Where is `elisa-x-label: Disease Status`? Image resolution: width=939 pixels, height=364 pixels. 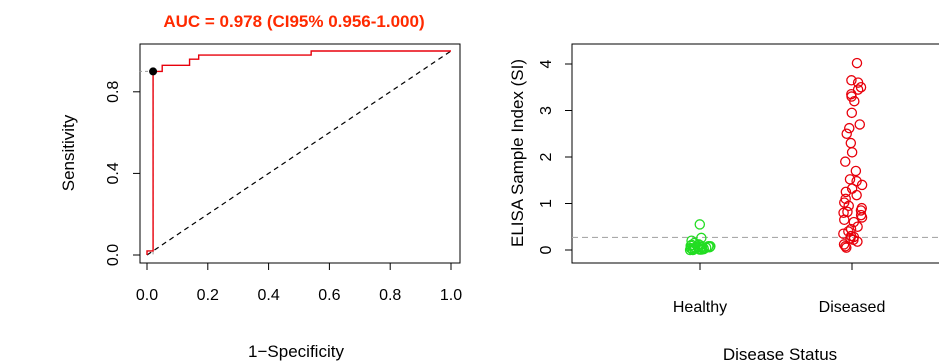 elisa-x-label: Disease Status is located at coordinates (780, 354).